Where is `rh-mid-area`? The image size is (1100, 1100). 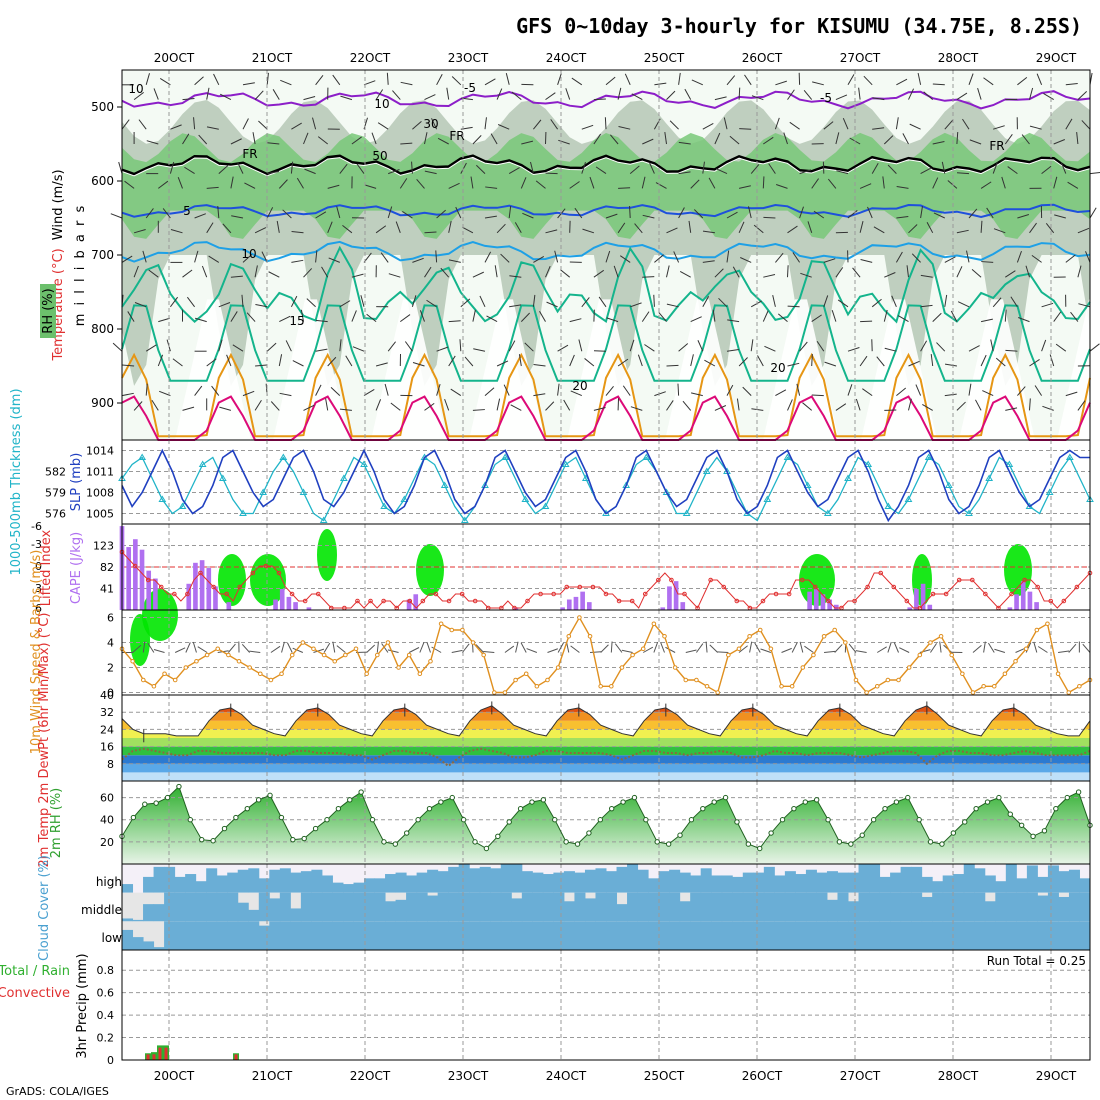 rh-mid-area is located at coordinates (606, 185).